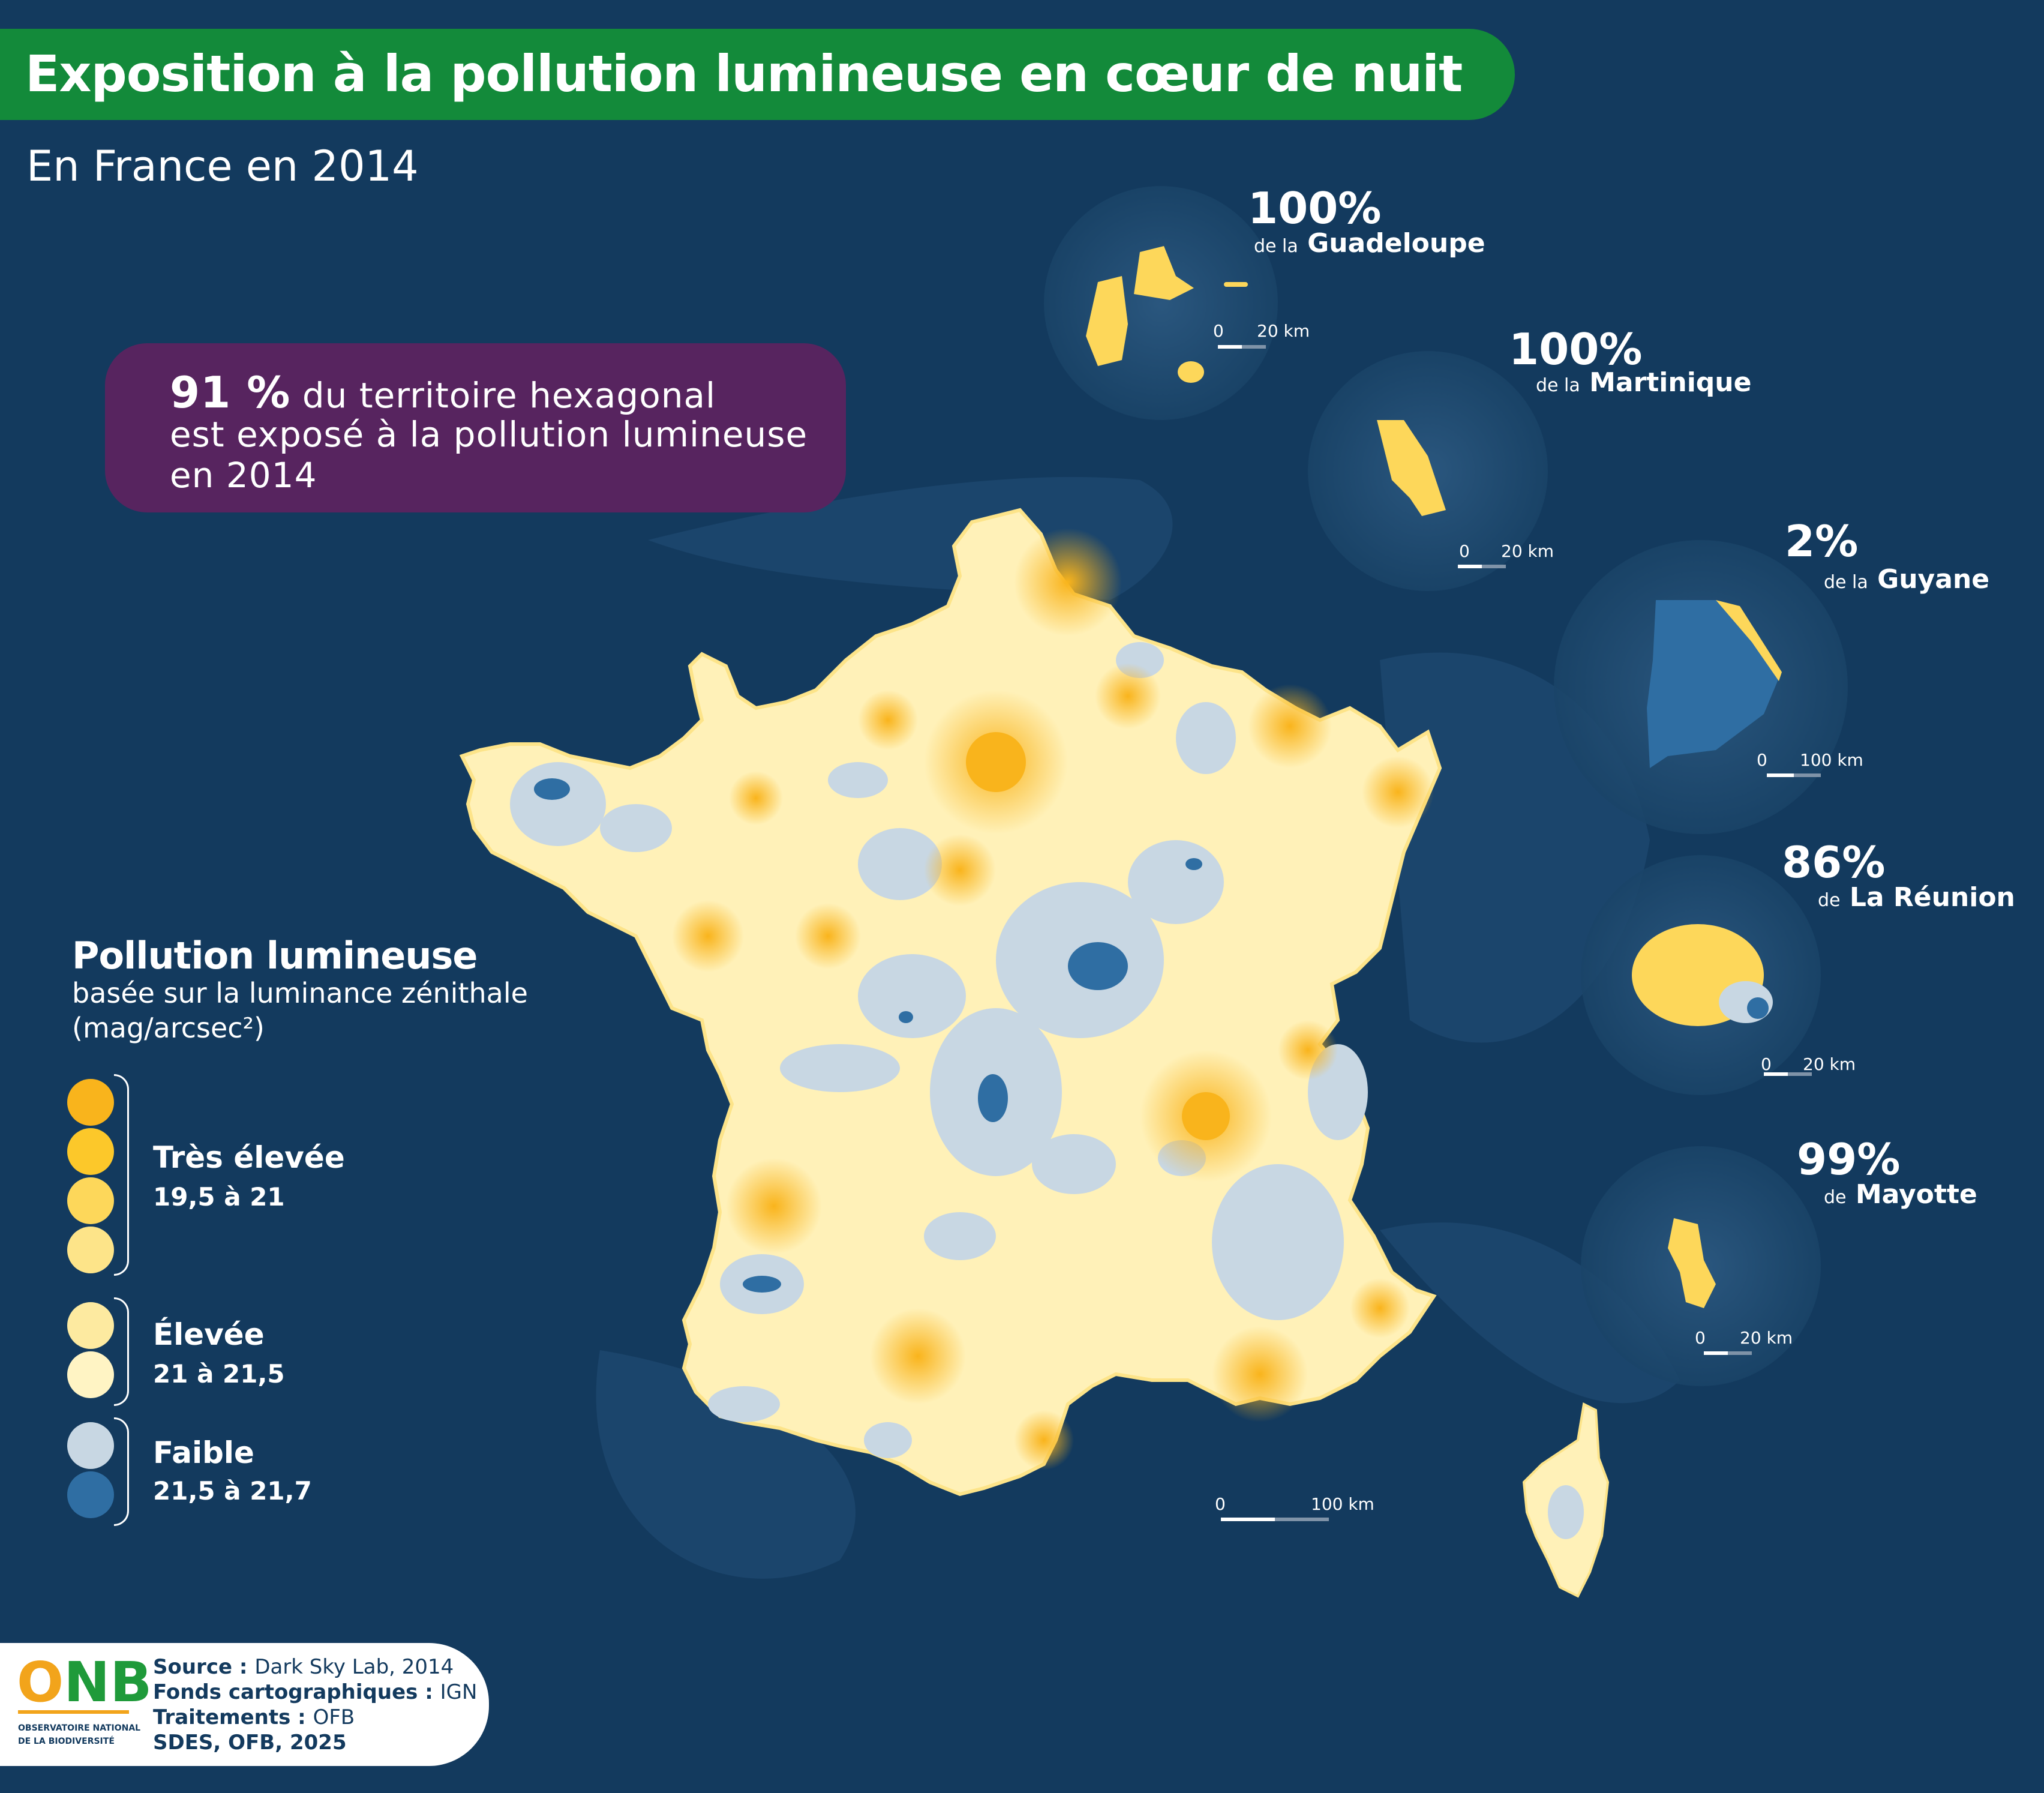  What do you see at coordinates (275, 956) in the screenshot?
I see `legend-title: Pollution lumineuse` at bounding box center [275, 956].